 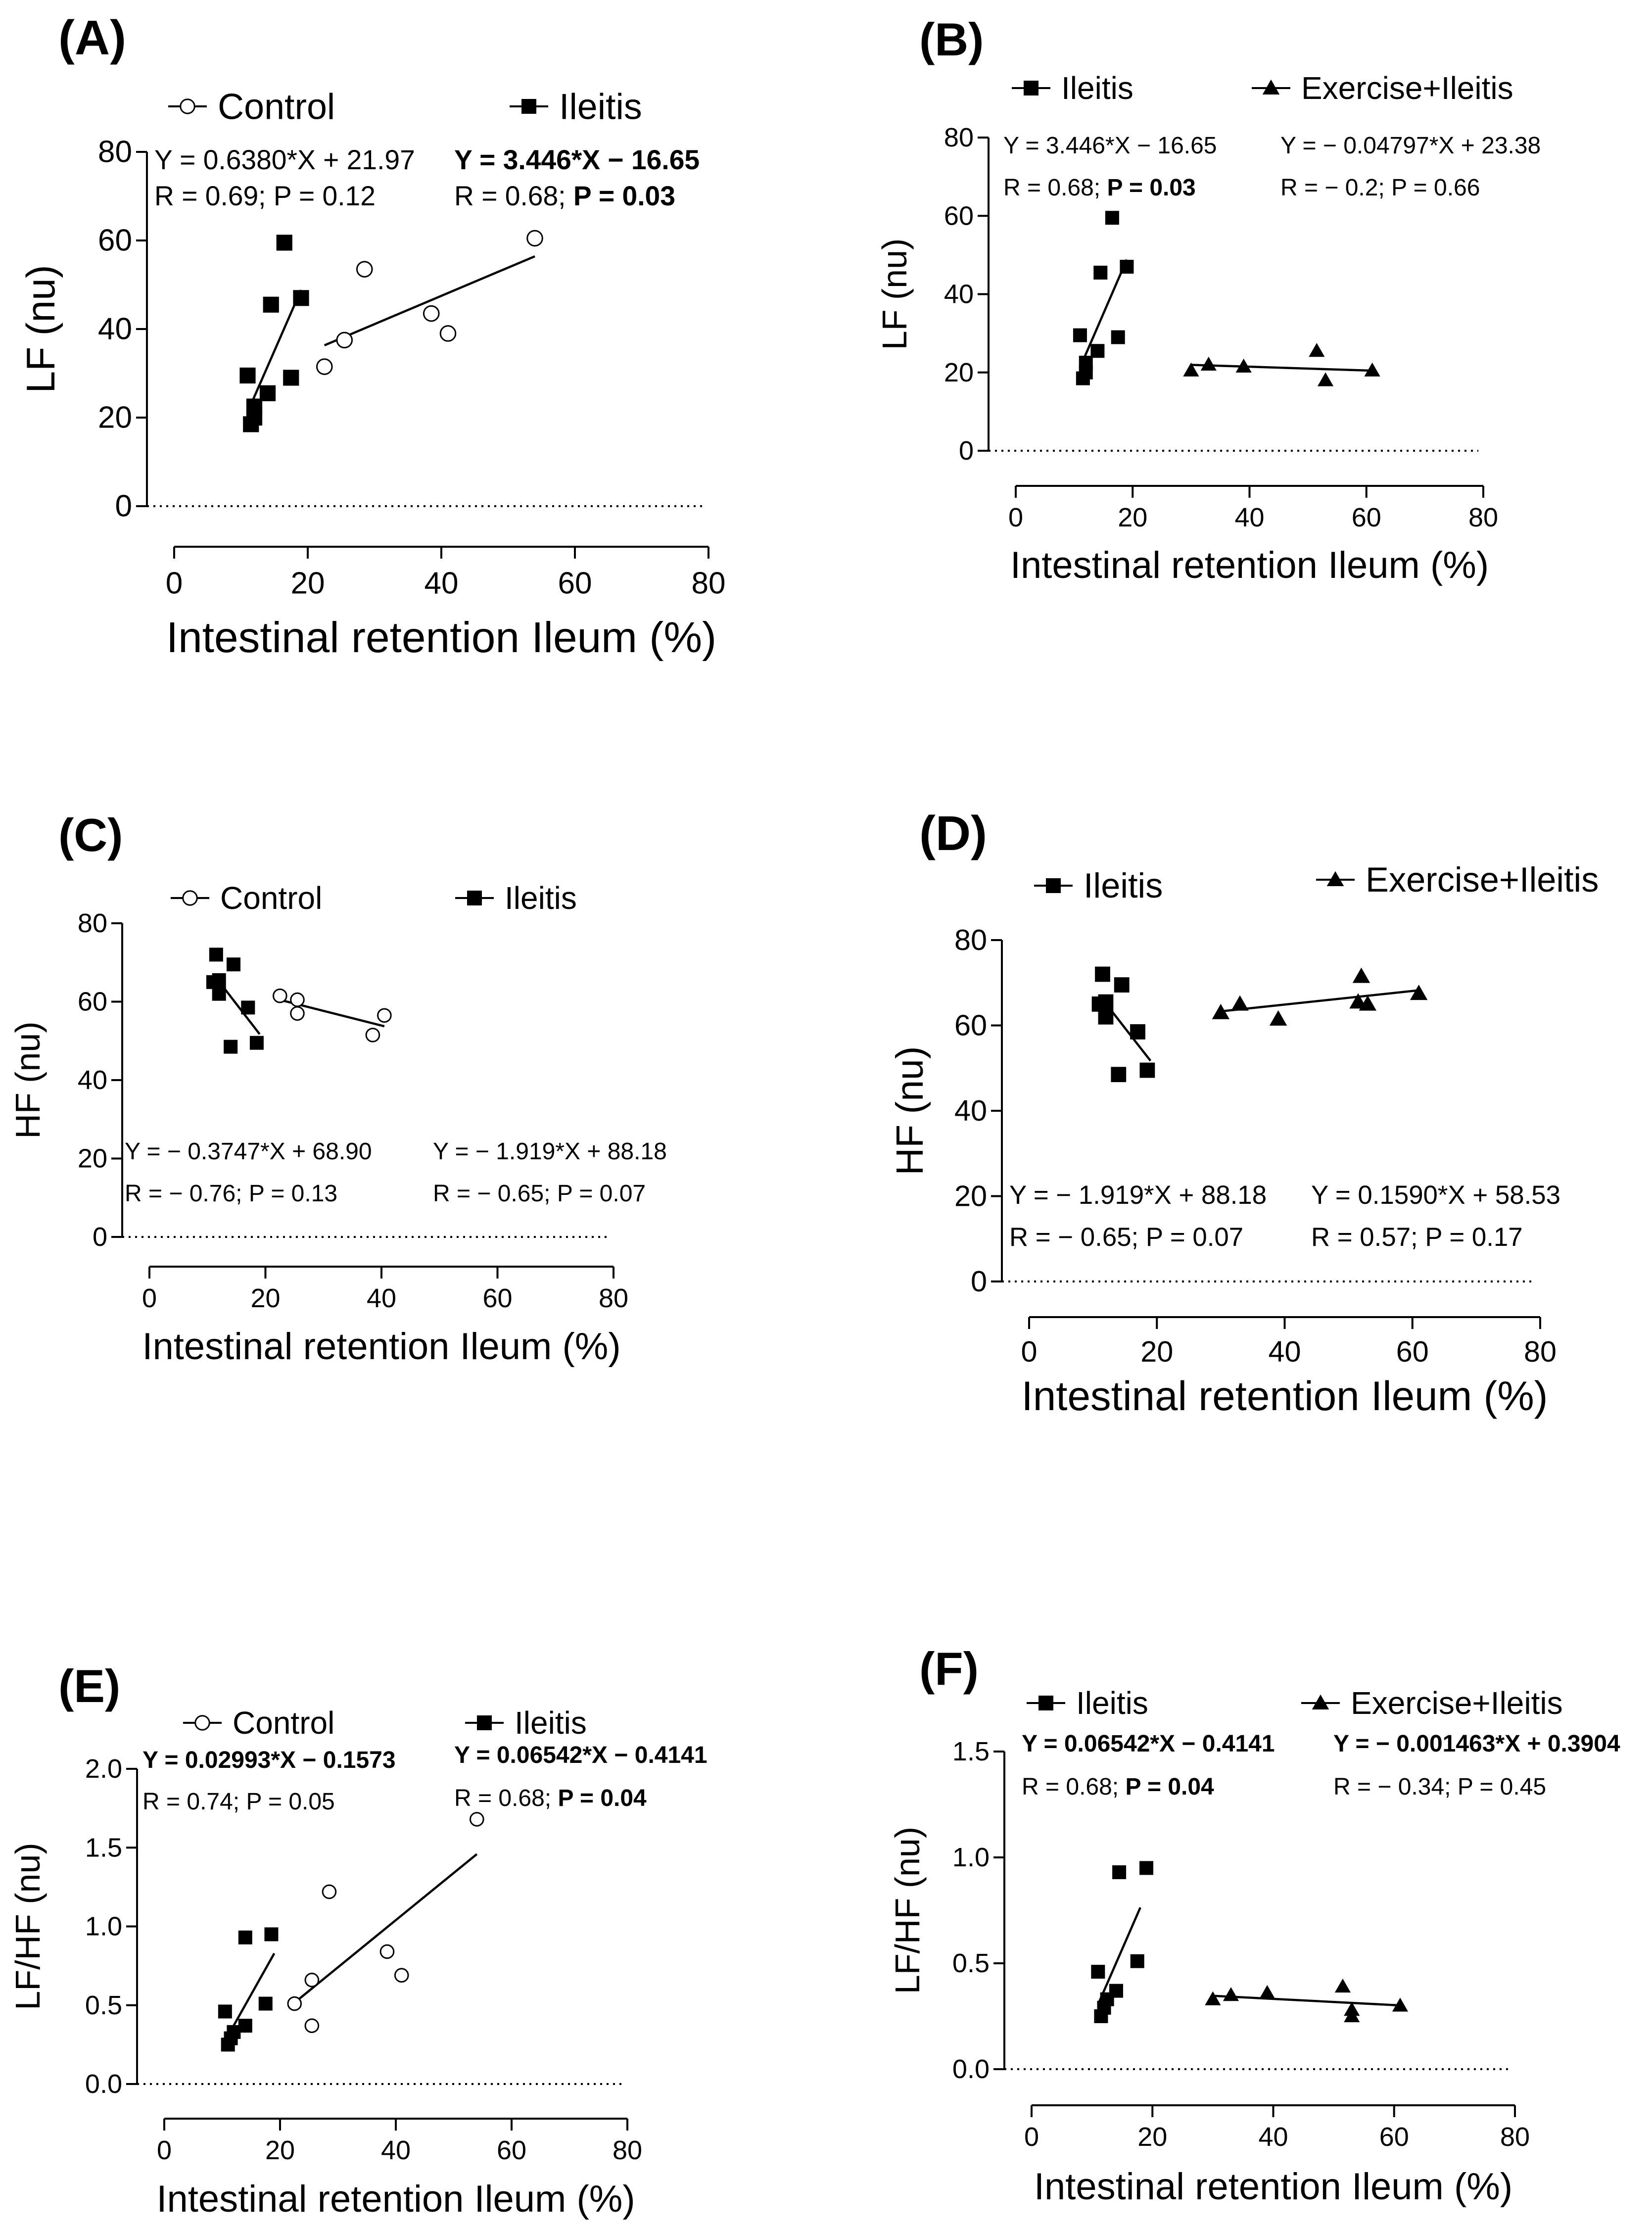 What do you see at coordinates (575, 583) in the screenshot?
I see `x-tick-label: 60` at bounding box center [575, 583].